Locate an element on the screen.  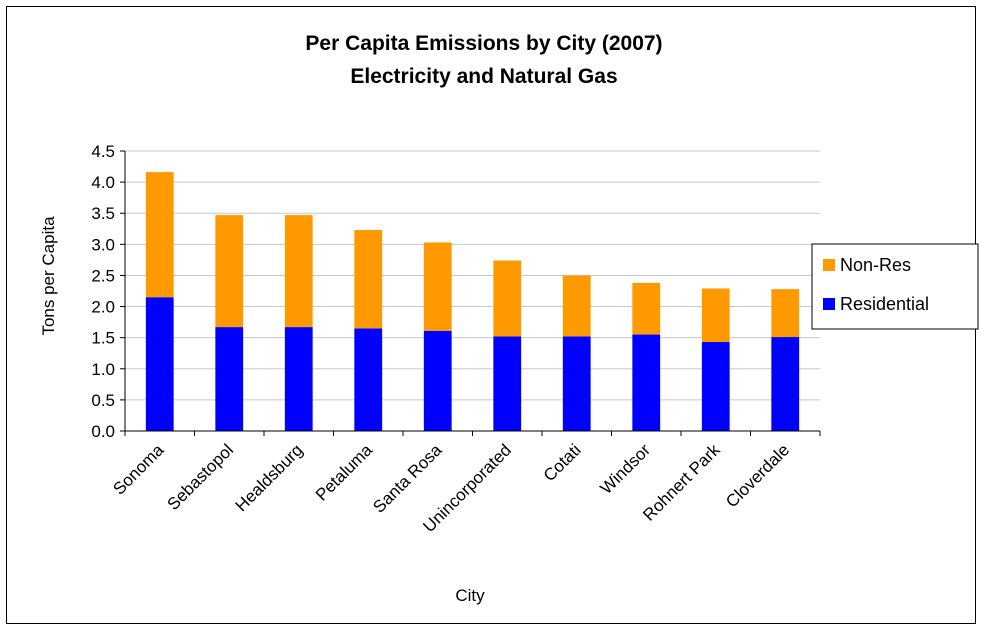
y-tick-label: 3.5 is located at coordinates (103, 213).